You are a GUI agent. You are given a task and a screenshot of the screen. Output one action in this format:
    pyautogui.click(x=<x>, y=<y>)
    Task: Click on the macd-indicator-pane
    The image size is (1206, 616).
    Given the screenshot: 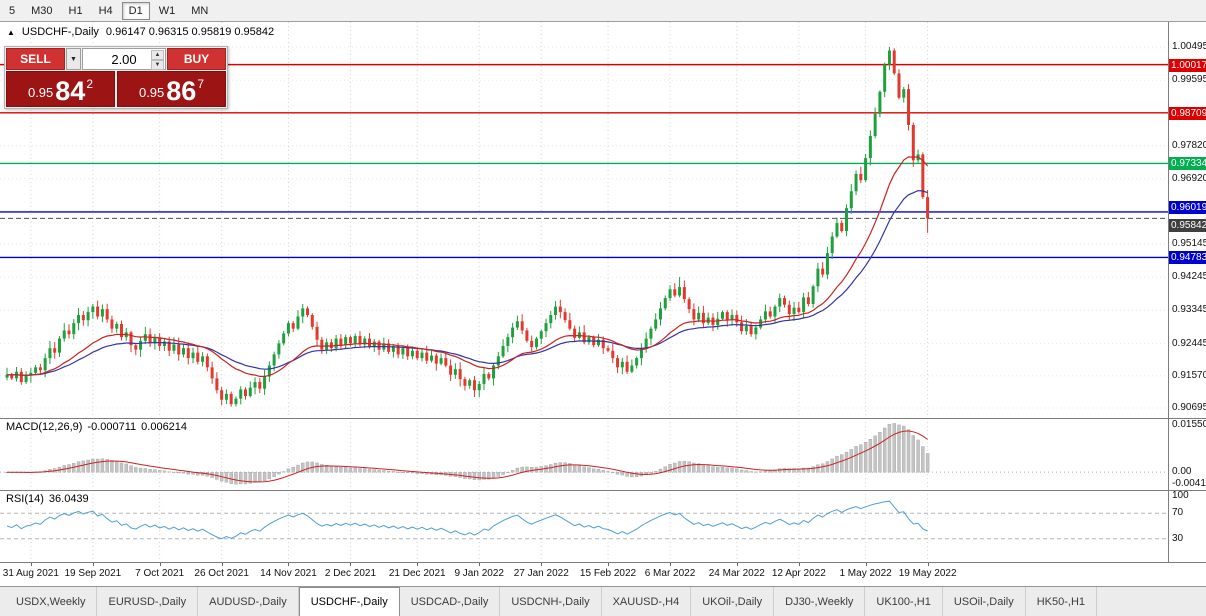 What is the action you would take?
    pyautogui.click(x=584, y=454)
    